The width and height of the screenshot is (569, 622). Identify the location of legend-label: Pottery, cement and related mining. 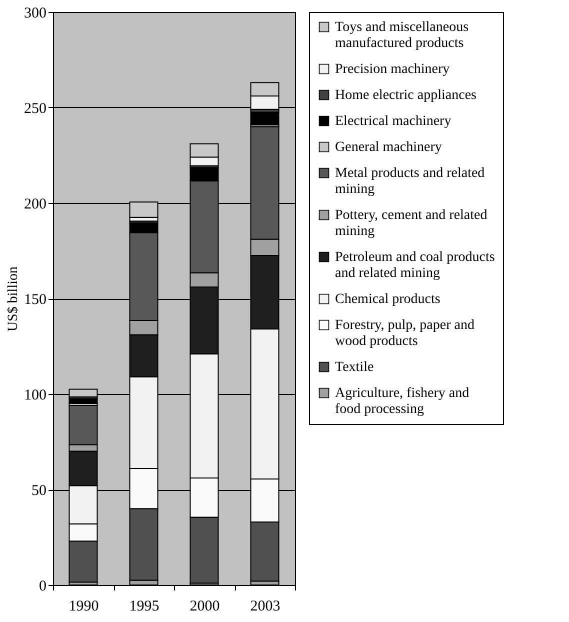
(411, 223).